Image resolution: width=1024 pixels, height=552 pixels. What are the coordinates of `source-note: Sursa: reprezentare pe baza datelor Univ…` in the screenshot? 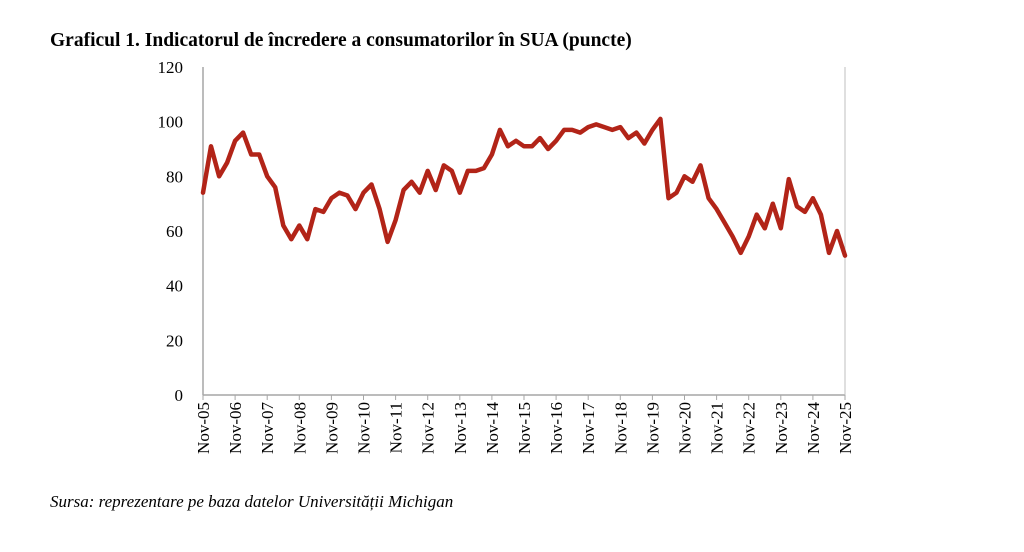 It's located at (252, 501).